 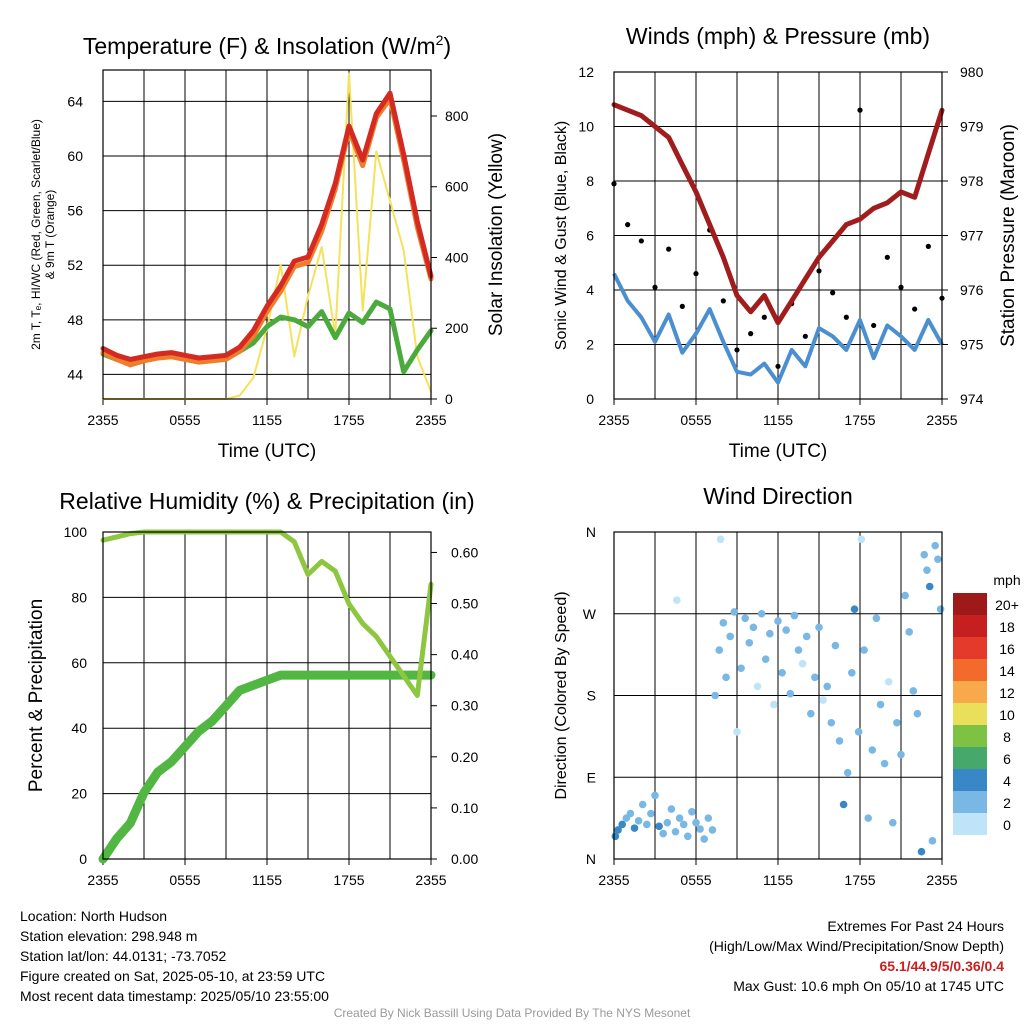 What do you see at coordinates (972, 72) in the screenshot?
I see `y2-tick-label: 980` at bounding box center [972, 72].